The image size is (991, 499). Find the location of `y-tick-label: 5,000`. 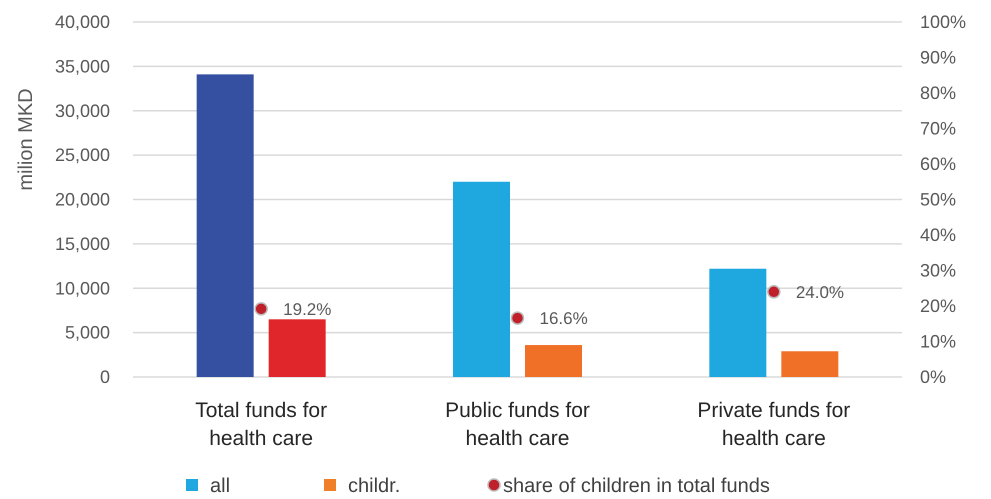

y-tick-label: 5,000 is located at coordinates (87, 332).